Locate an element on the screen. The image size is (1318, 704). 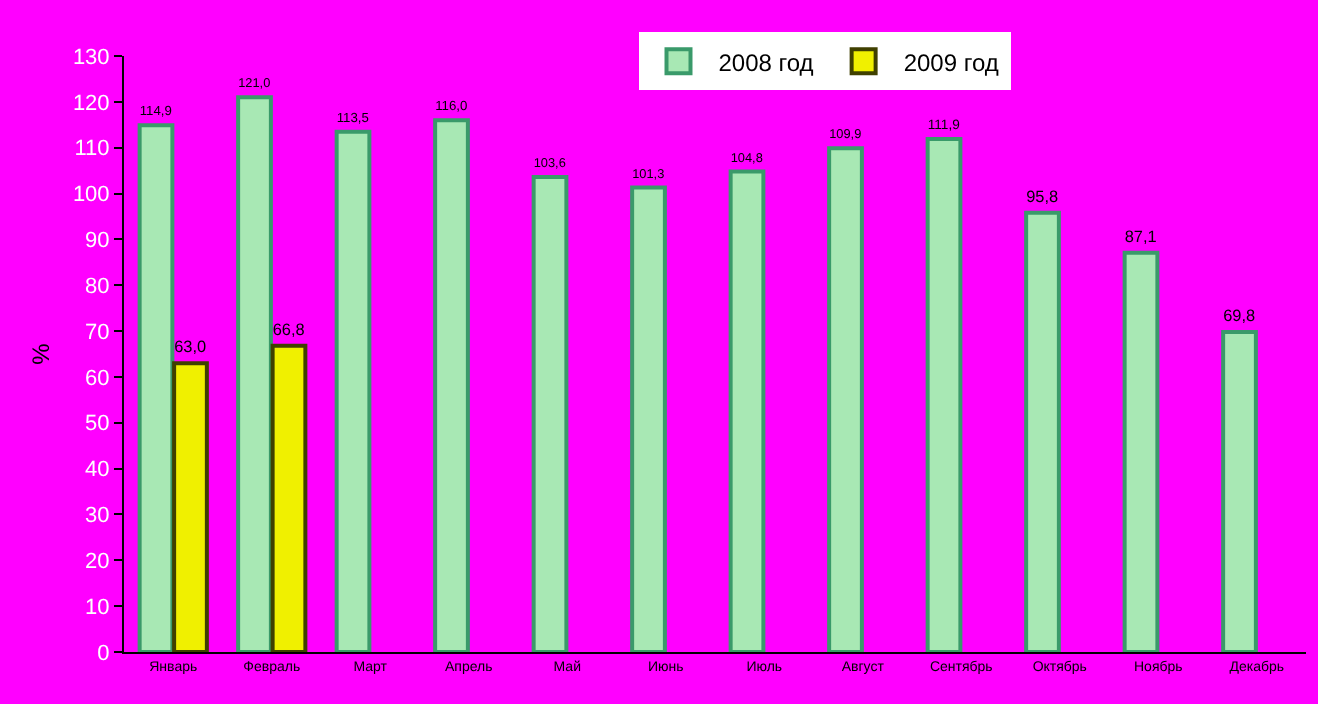
y-tick-label: 40 is located at coordinates (97, 470).